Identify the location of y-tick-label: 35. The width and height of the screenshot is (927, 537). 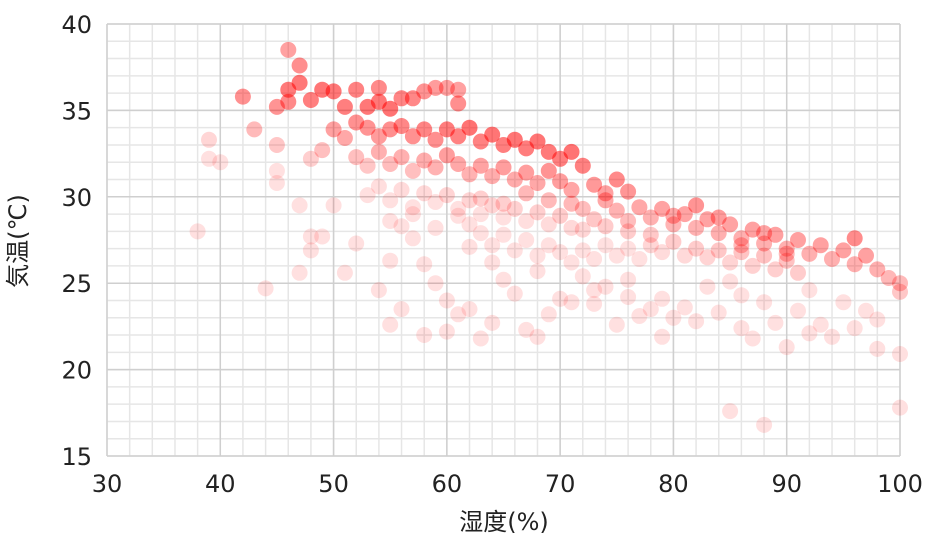
(76, 111).